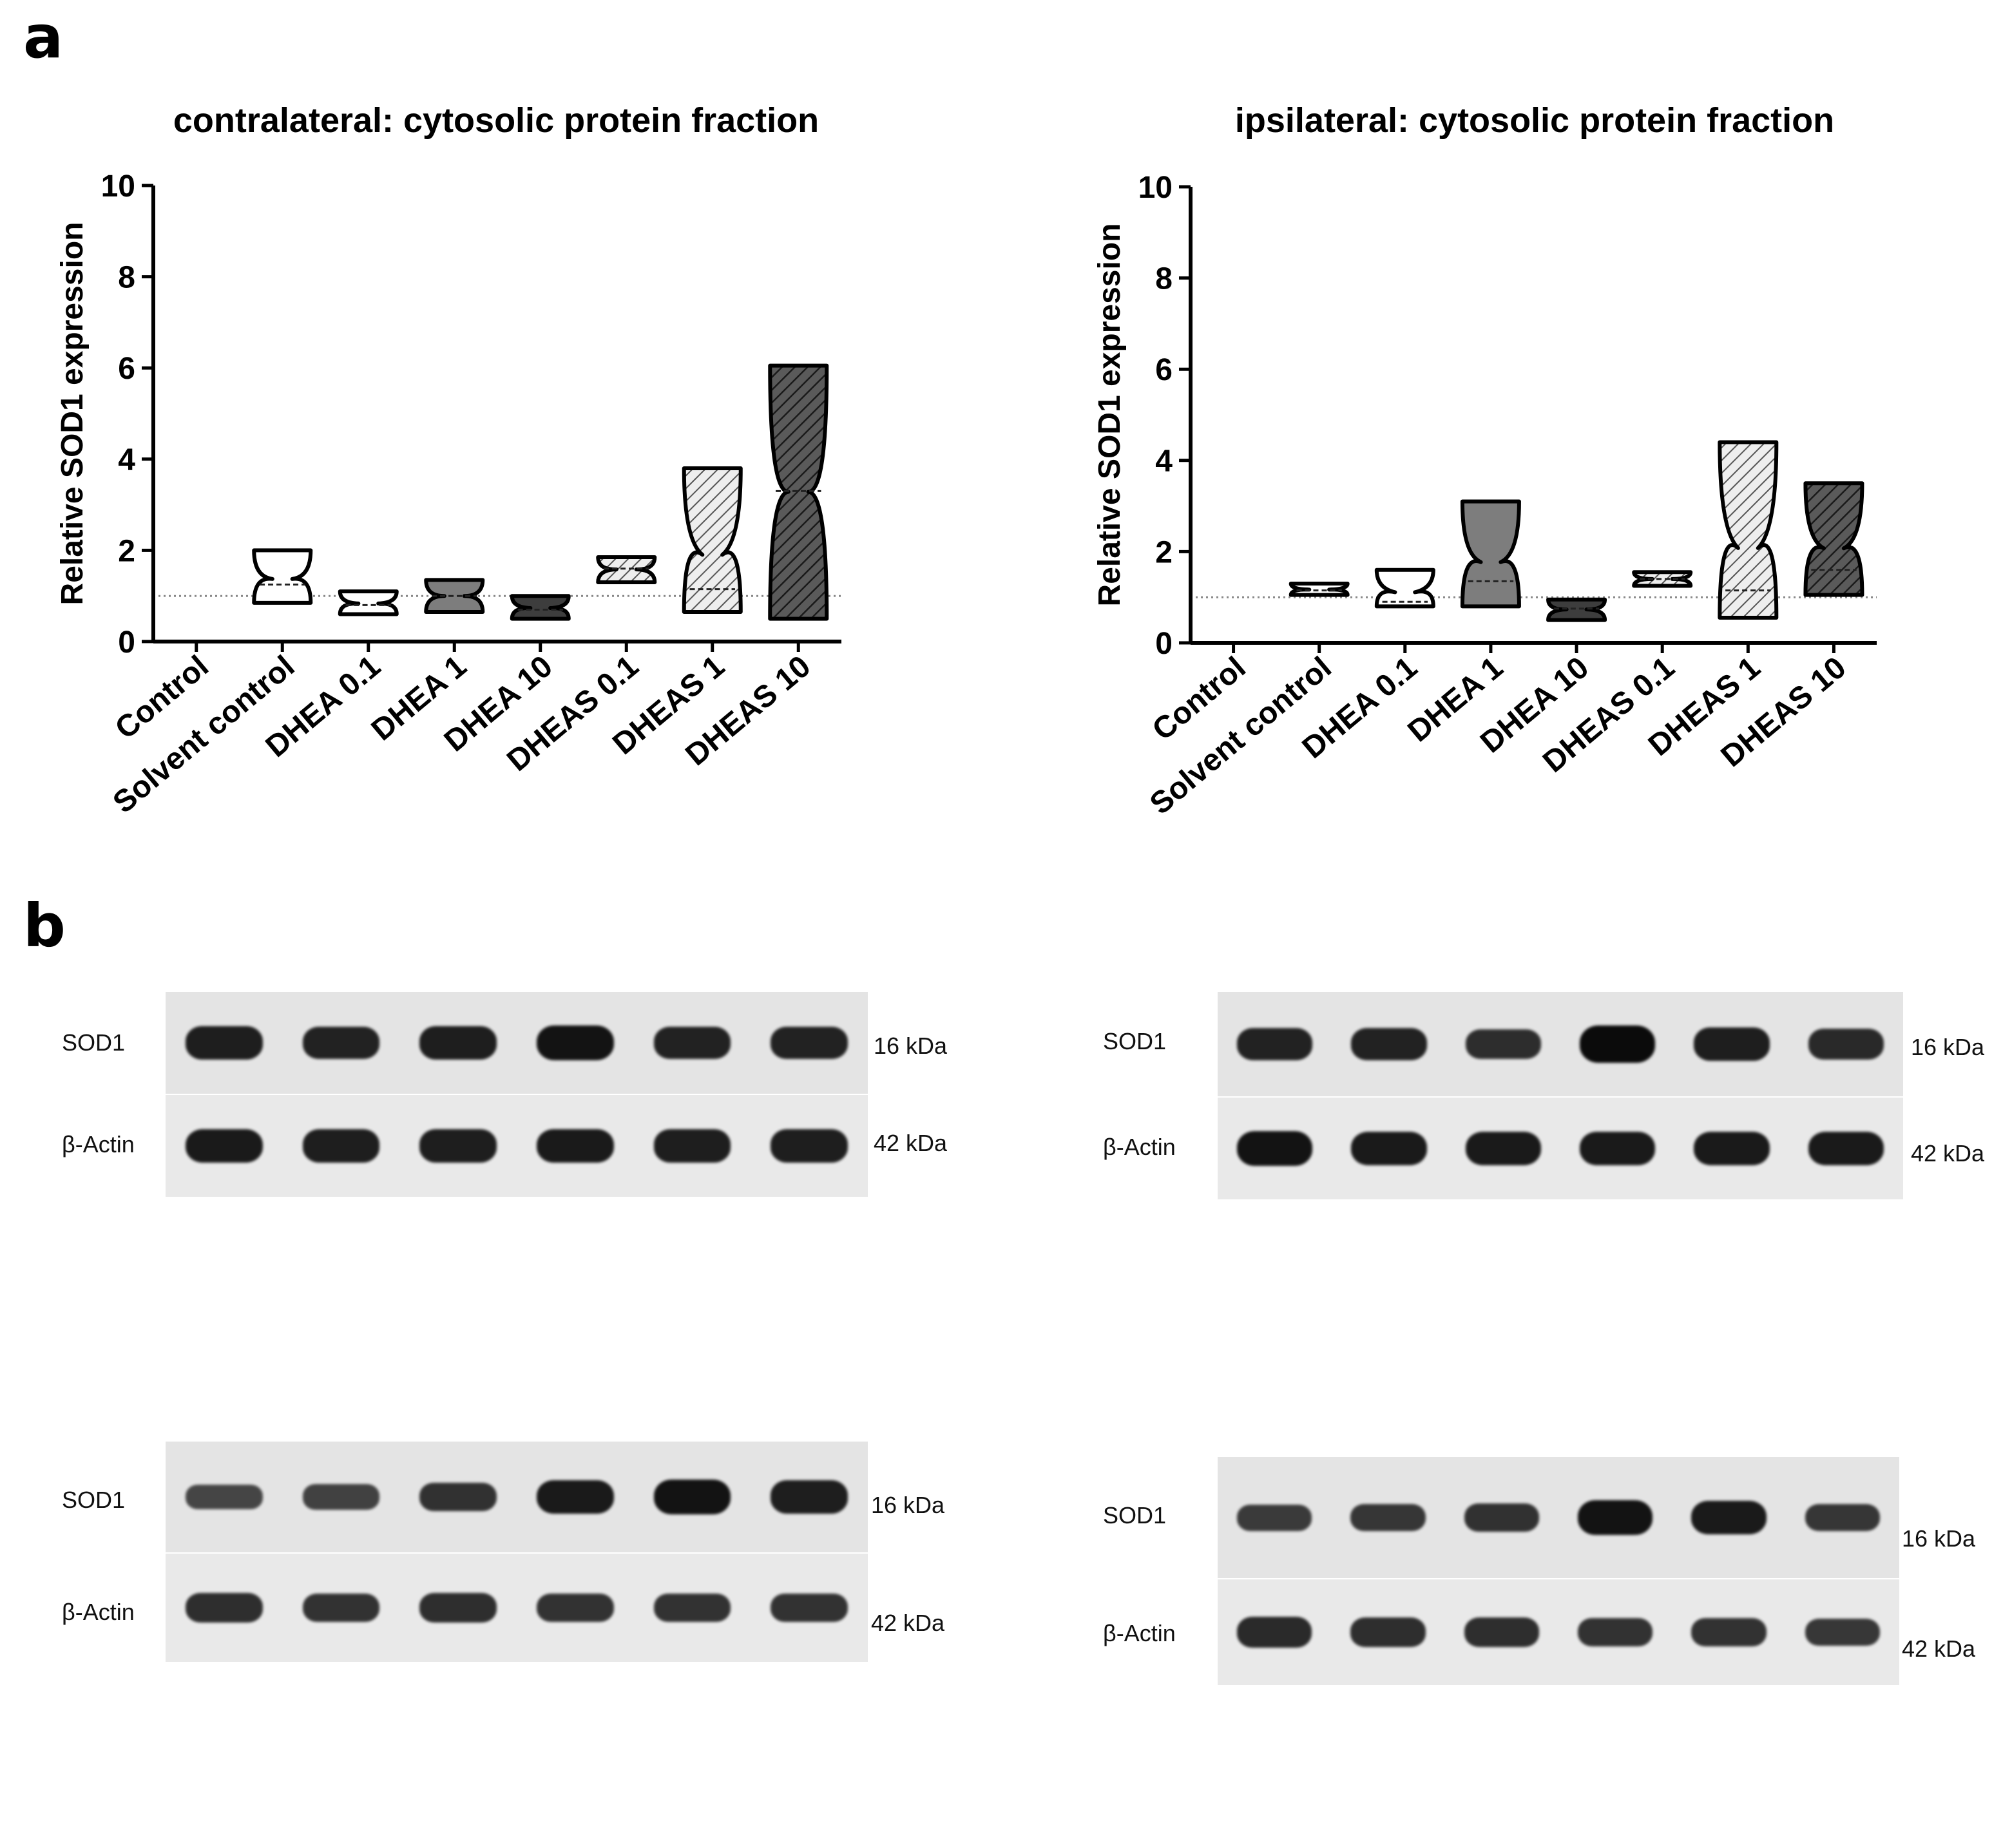 The image size is (2012, 1848). I want to click on y-tick-label: 10, so click(1155, 188).